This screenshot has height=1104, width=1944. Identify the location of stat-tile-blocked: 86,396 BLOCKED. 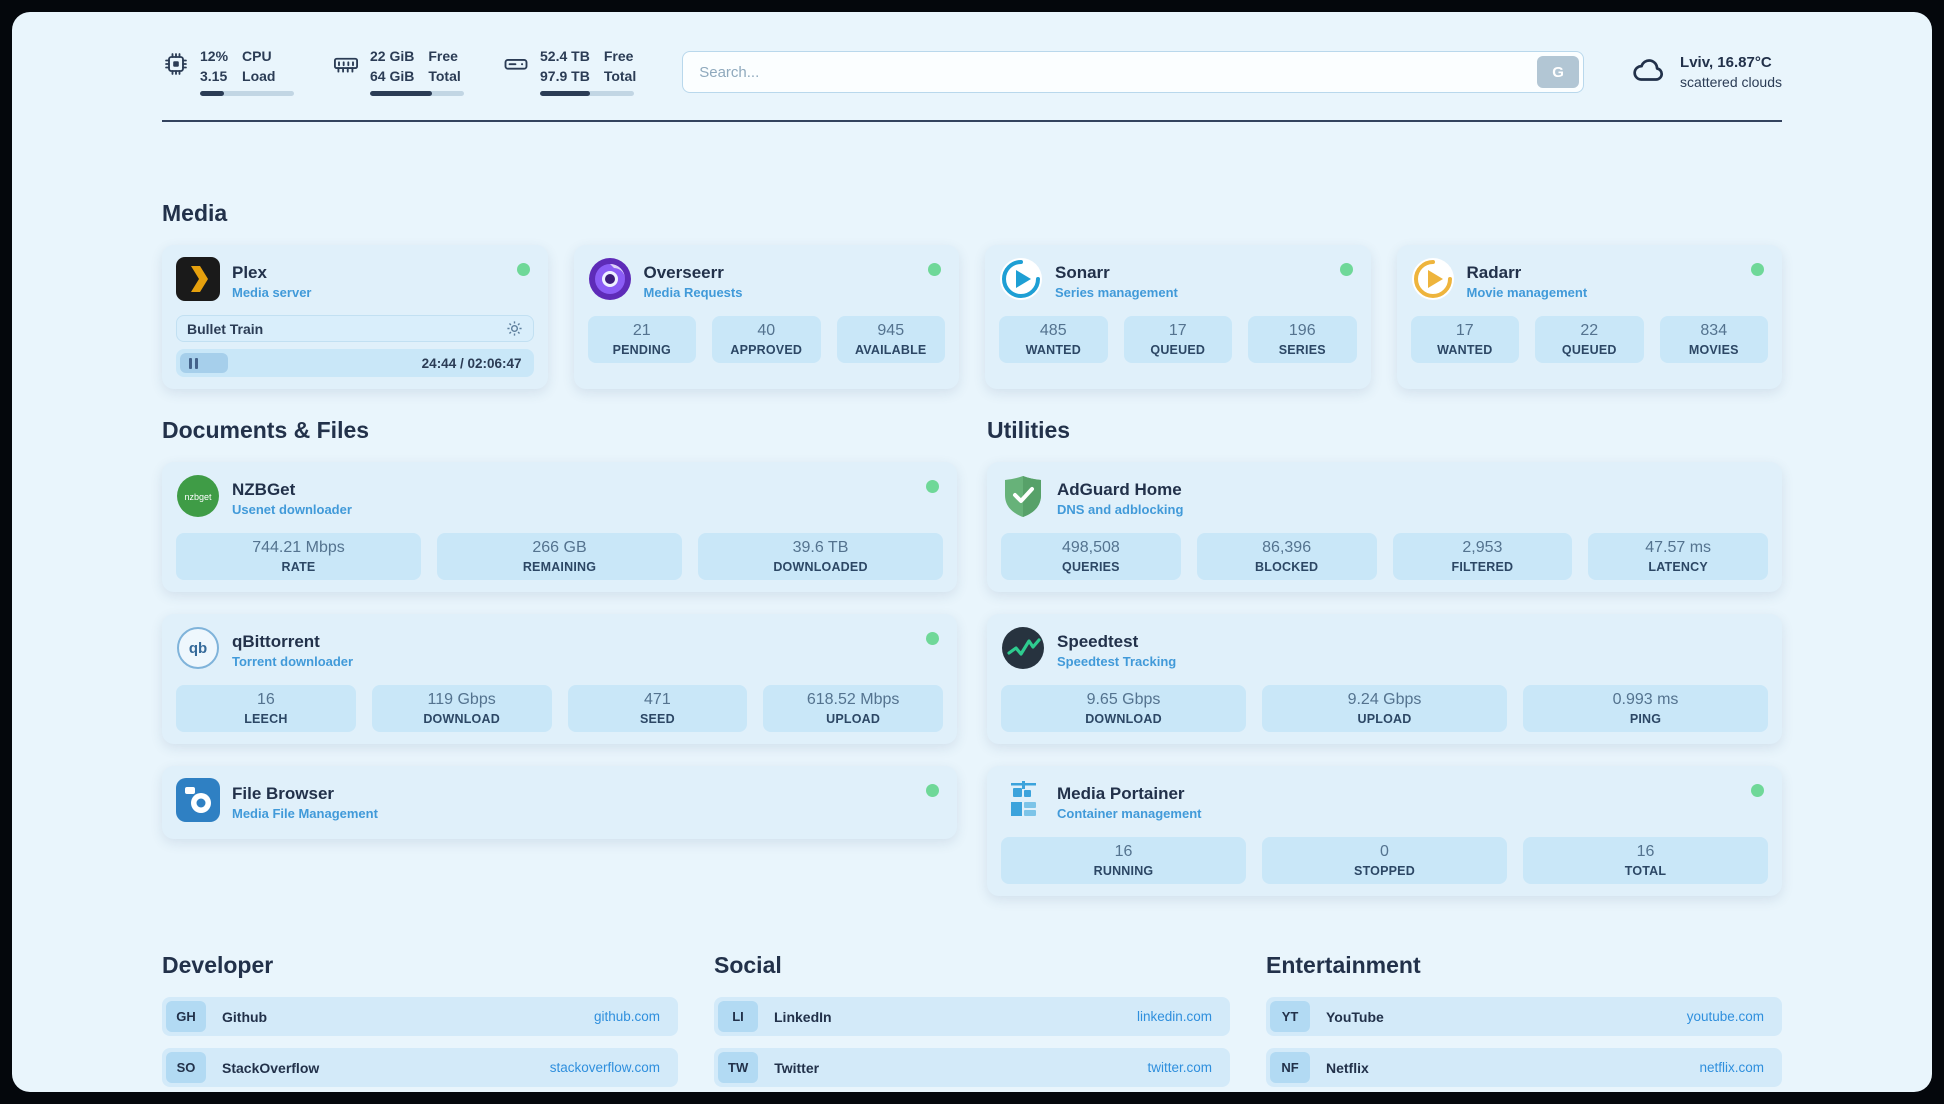
(1286, 556).